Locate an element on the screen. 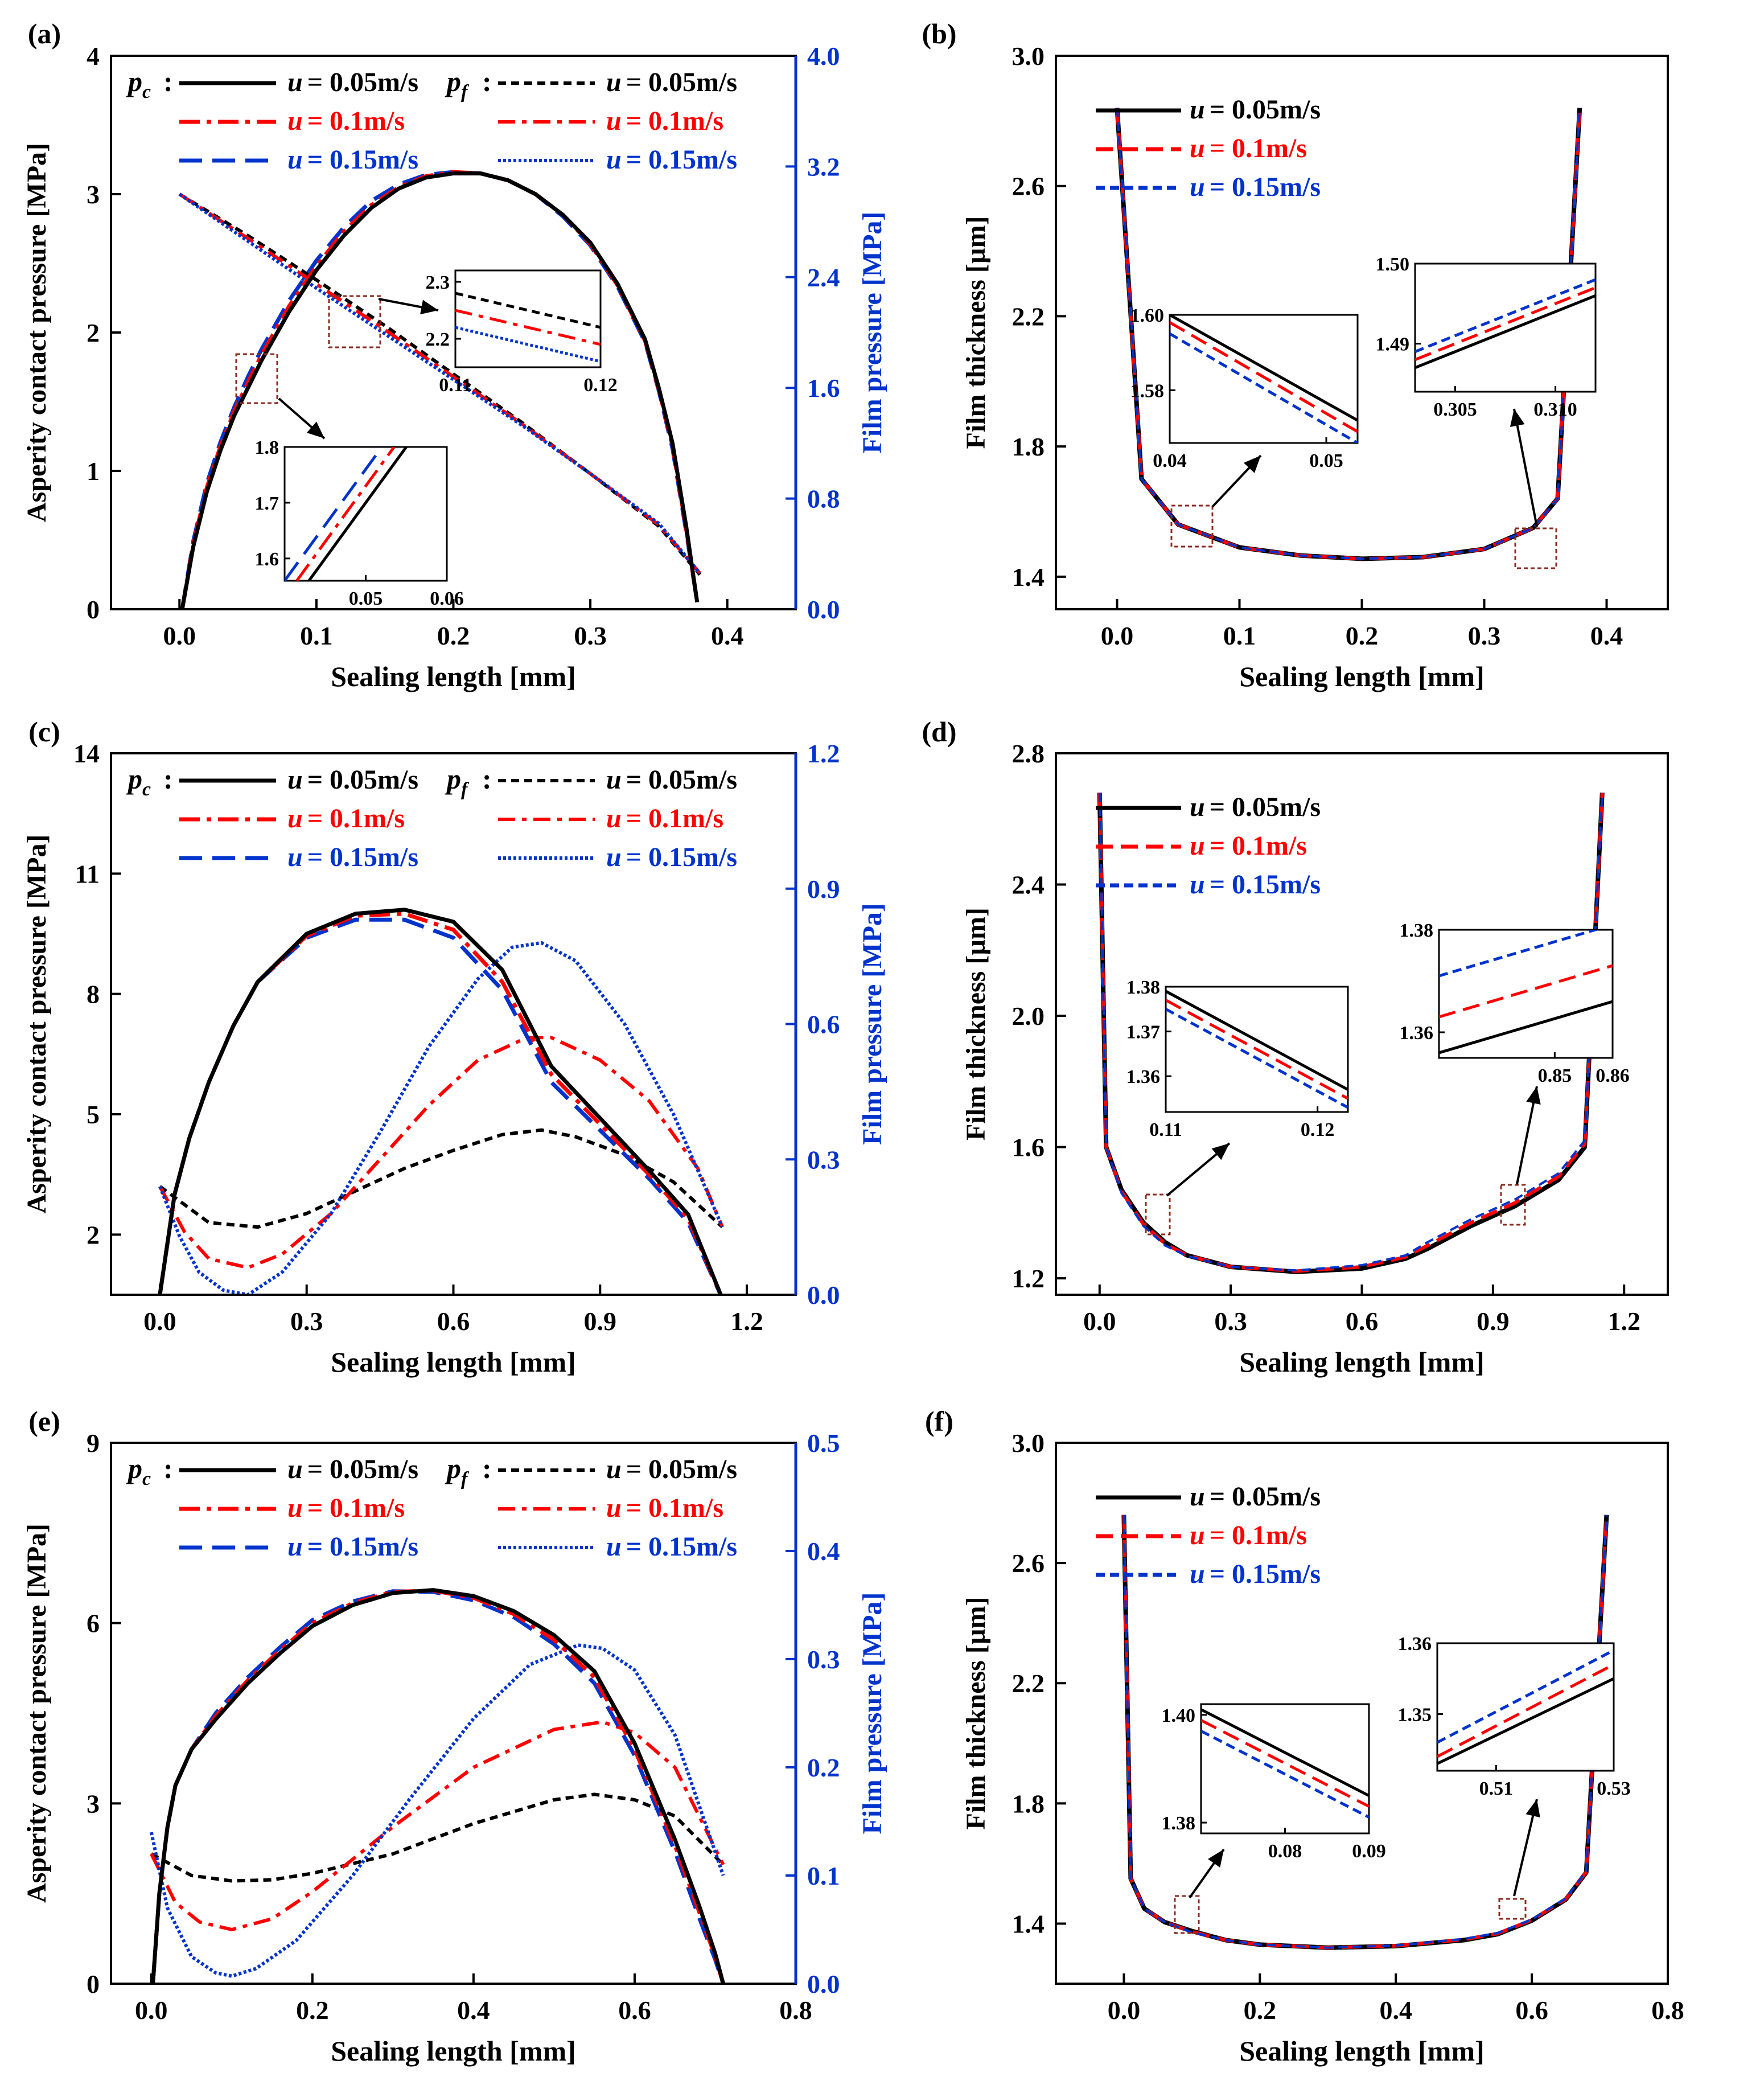 This screenshot has width=1764, height=2097. inset-y-tick-label: 1.40 is located at coordinates (1179, 1715).